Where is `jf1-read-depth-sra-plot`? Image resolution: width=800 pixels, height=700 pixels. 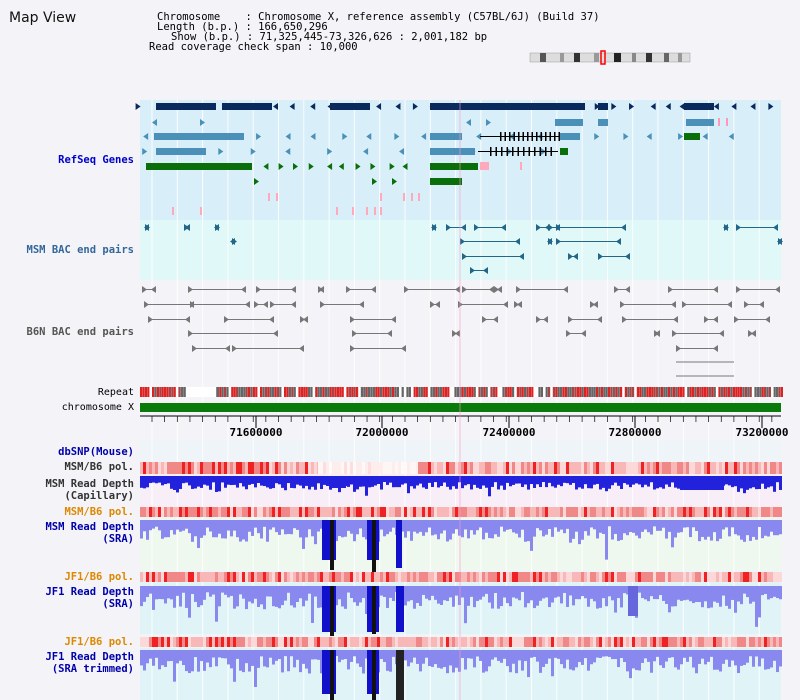
jf1-read-depth-sra-plot is located at coordinates (461, 611).